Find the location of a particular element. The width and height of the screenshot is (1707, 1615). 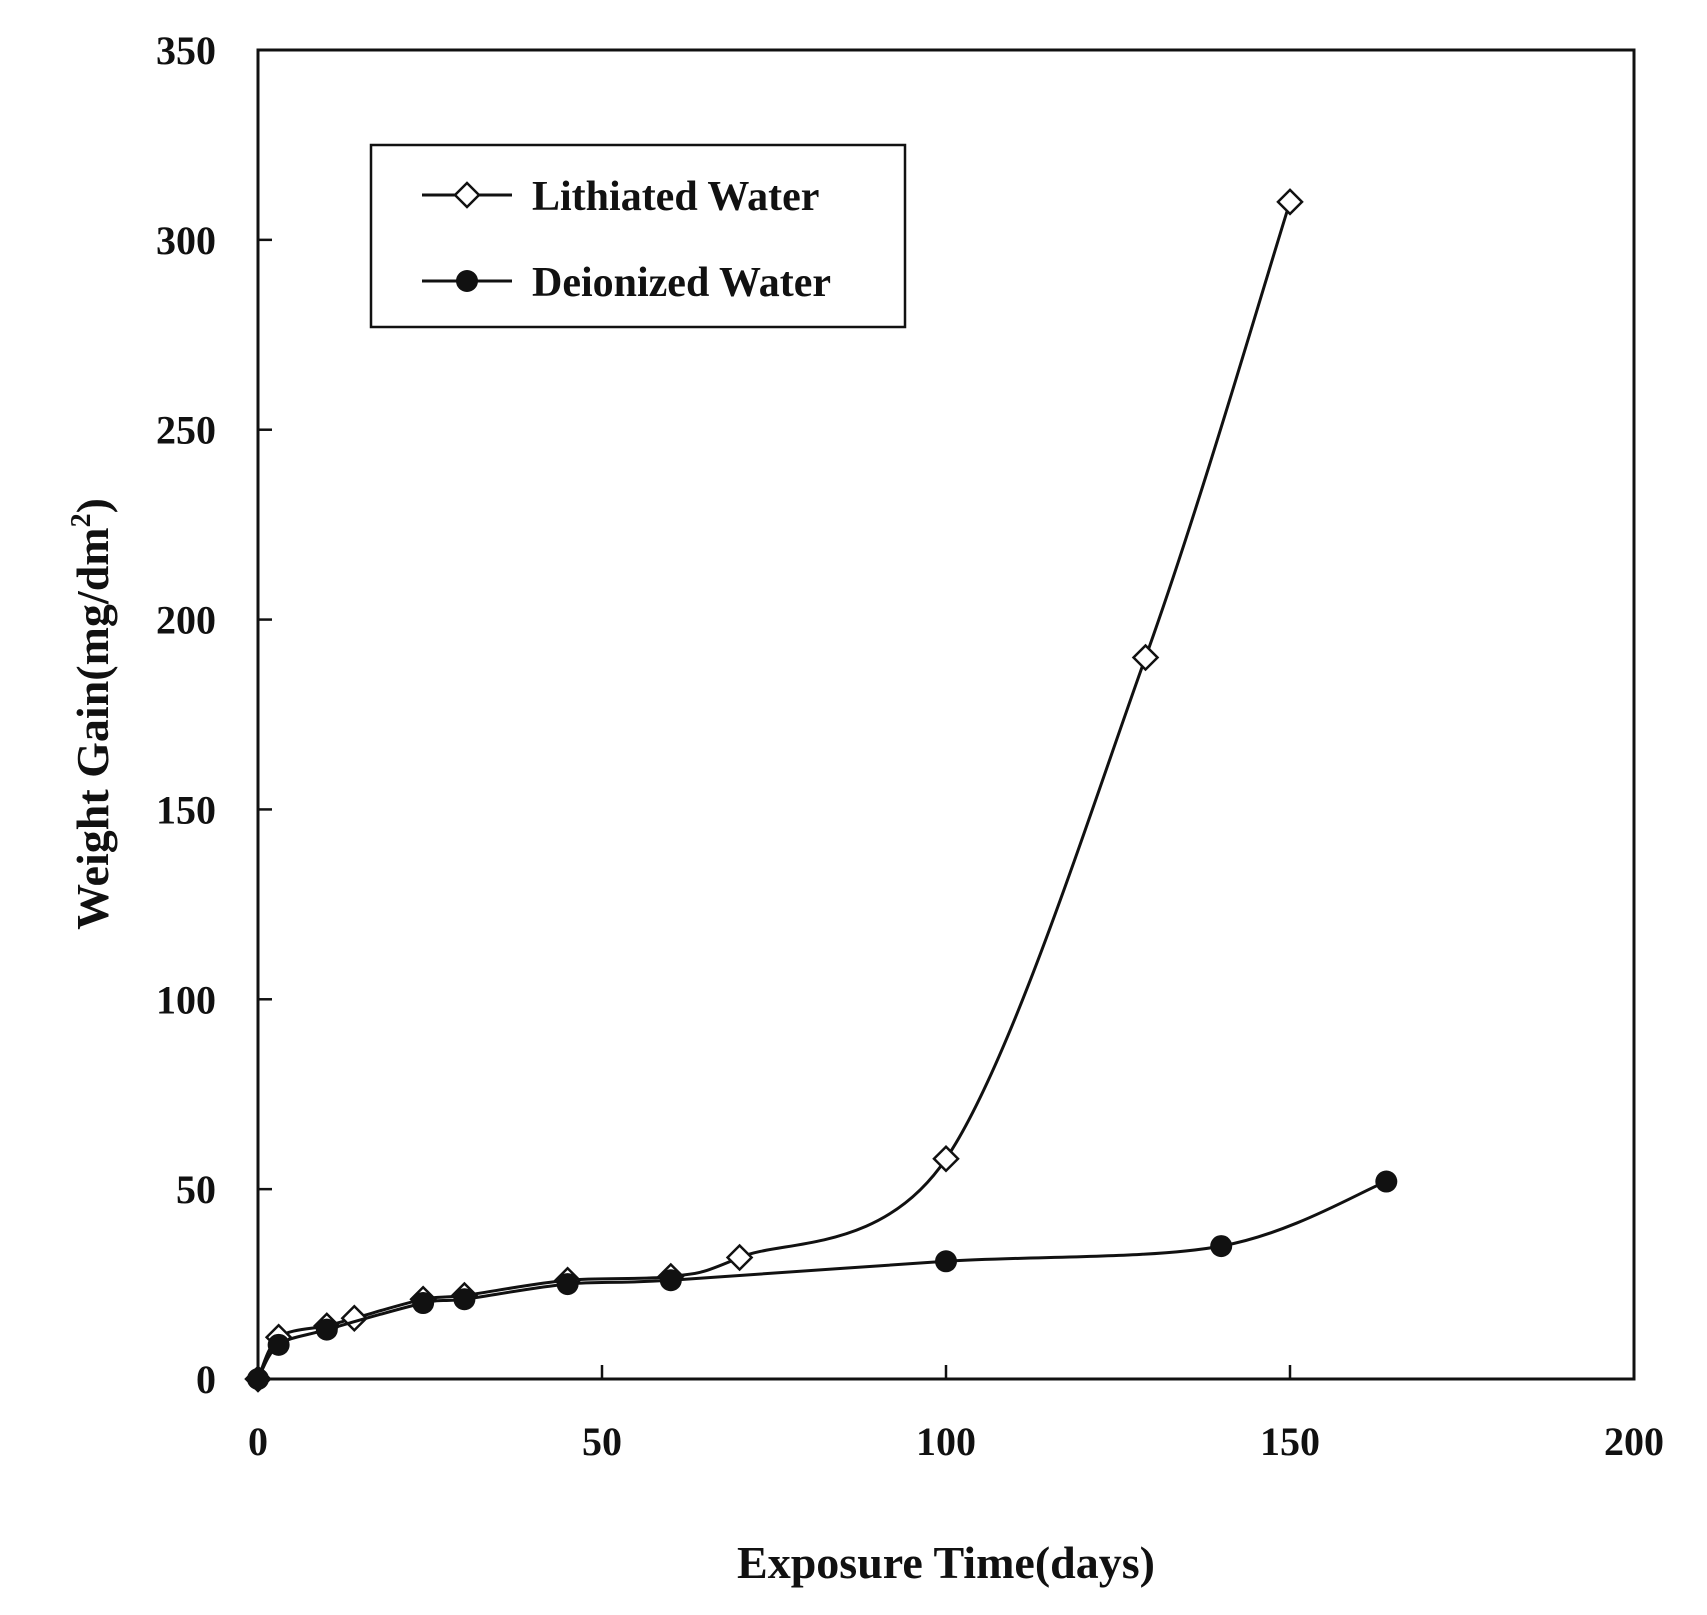

x-tick-label: 50 is located at coordinates (602, 1441).